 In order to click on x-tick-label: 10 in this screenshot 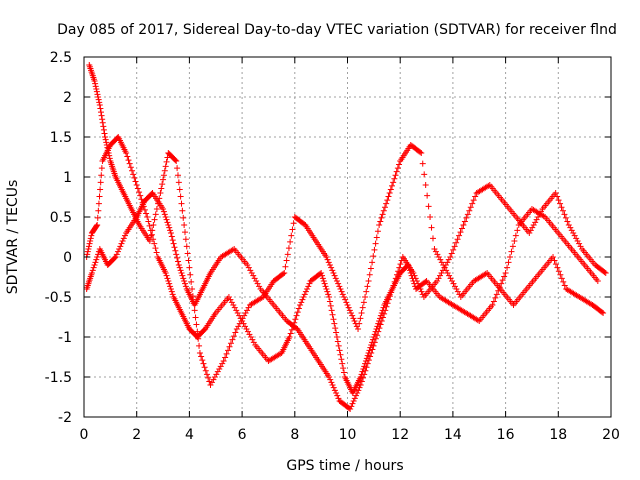, I will do `click(348, 435)`.